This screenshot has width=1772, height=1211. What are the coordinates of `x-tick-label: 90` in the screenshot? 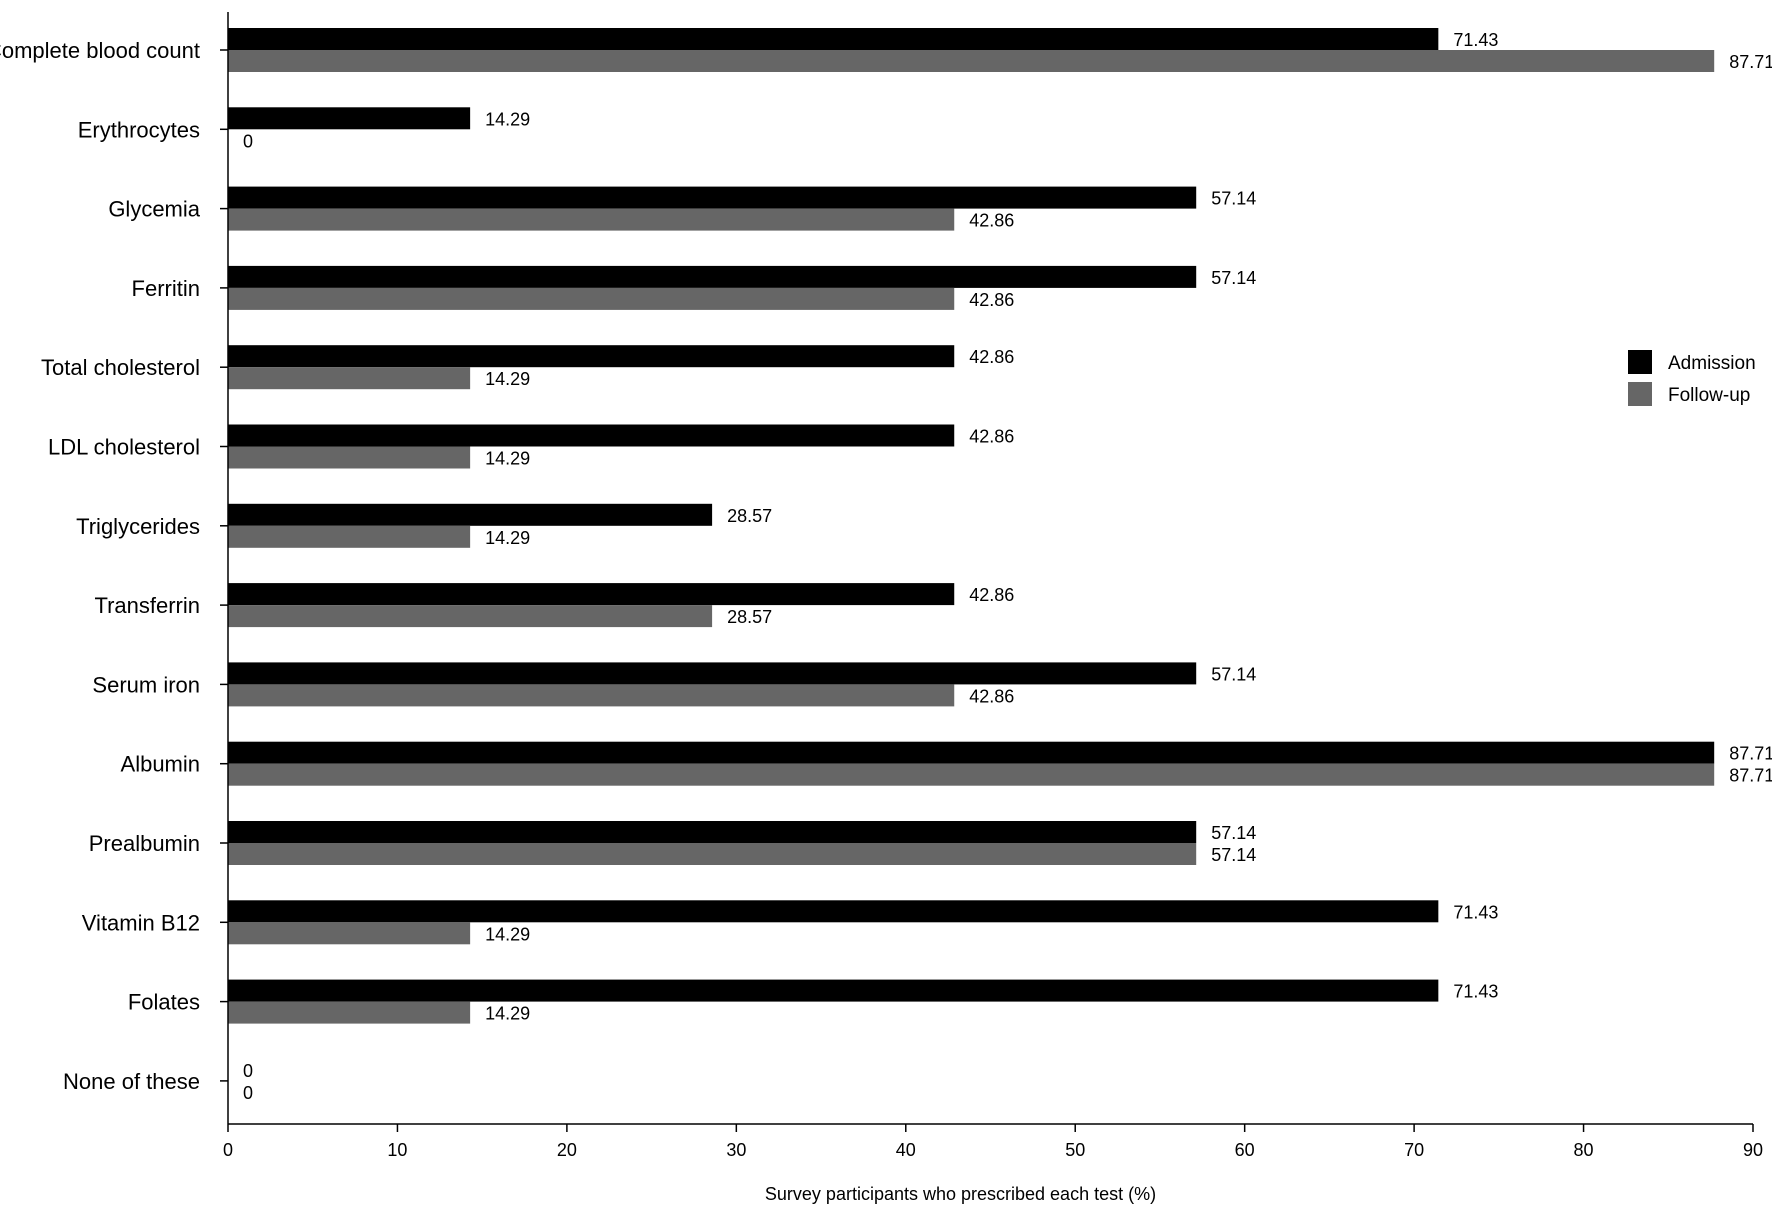 It's located at (1753, 1150).